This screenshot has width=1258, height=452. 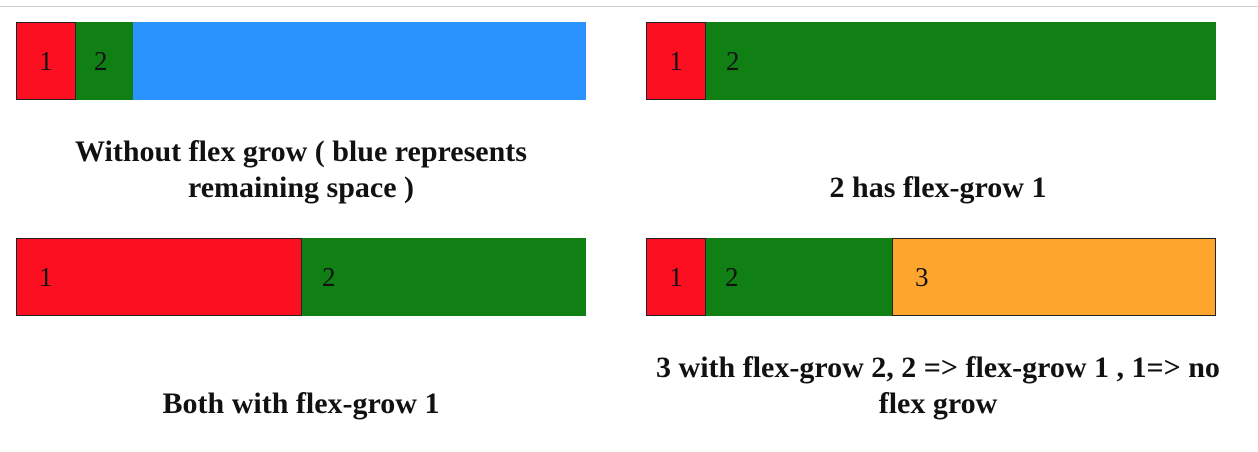 I want to click on remaining-space, so click(x=359, y=61).